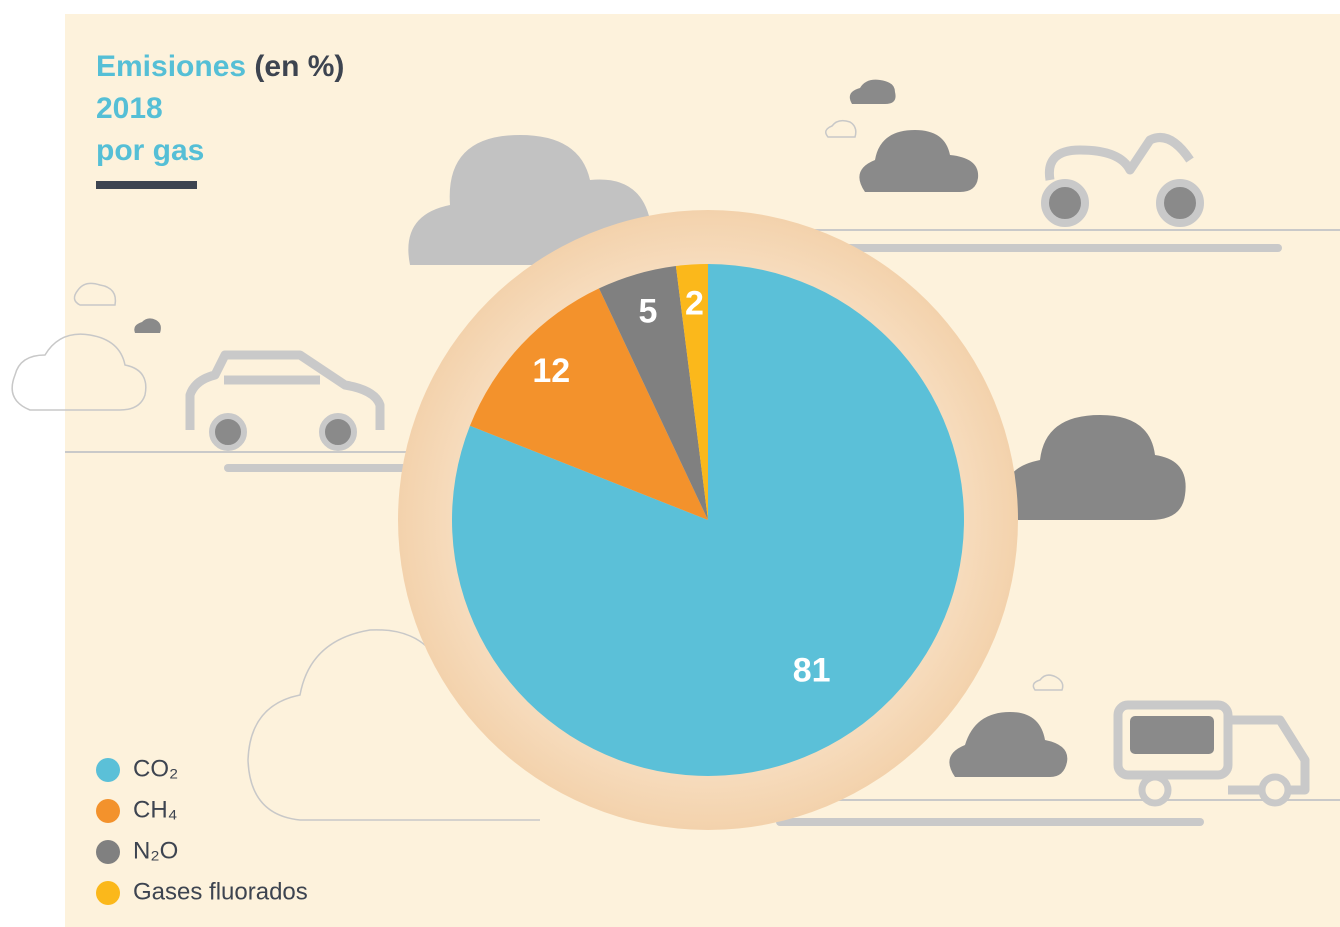  What do you see at coordinates (299, 66) in the screenshot?
I see `unit: (en %)` at bounding box center [299, 66].